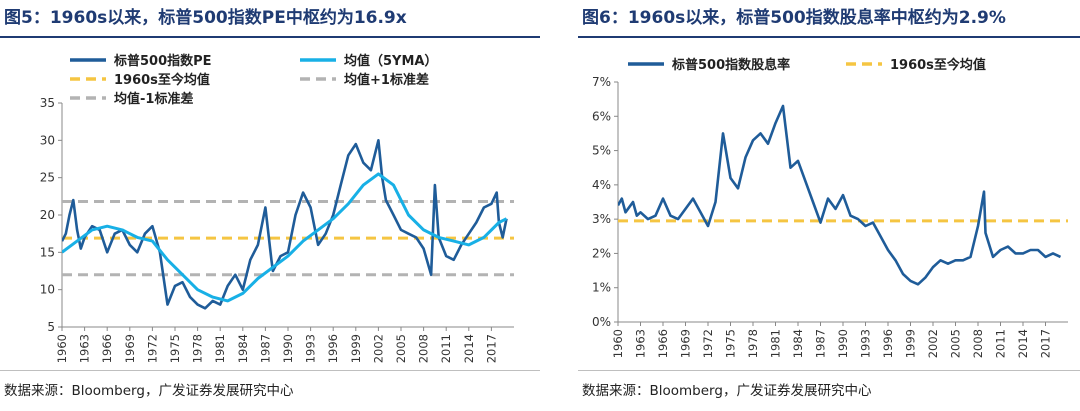  What do you see at coordinates (386, 80) in the screenshot?
I see `legend-label: 均值+1标准差` at bounding box center [386, 80].